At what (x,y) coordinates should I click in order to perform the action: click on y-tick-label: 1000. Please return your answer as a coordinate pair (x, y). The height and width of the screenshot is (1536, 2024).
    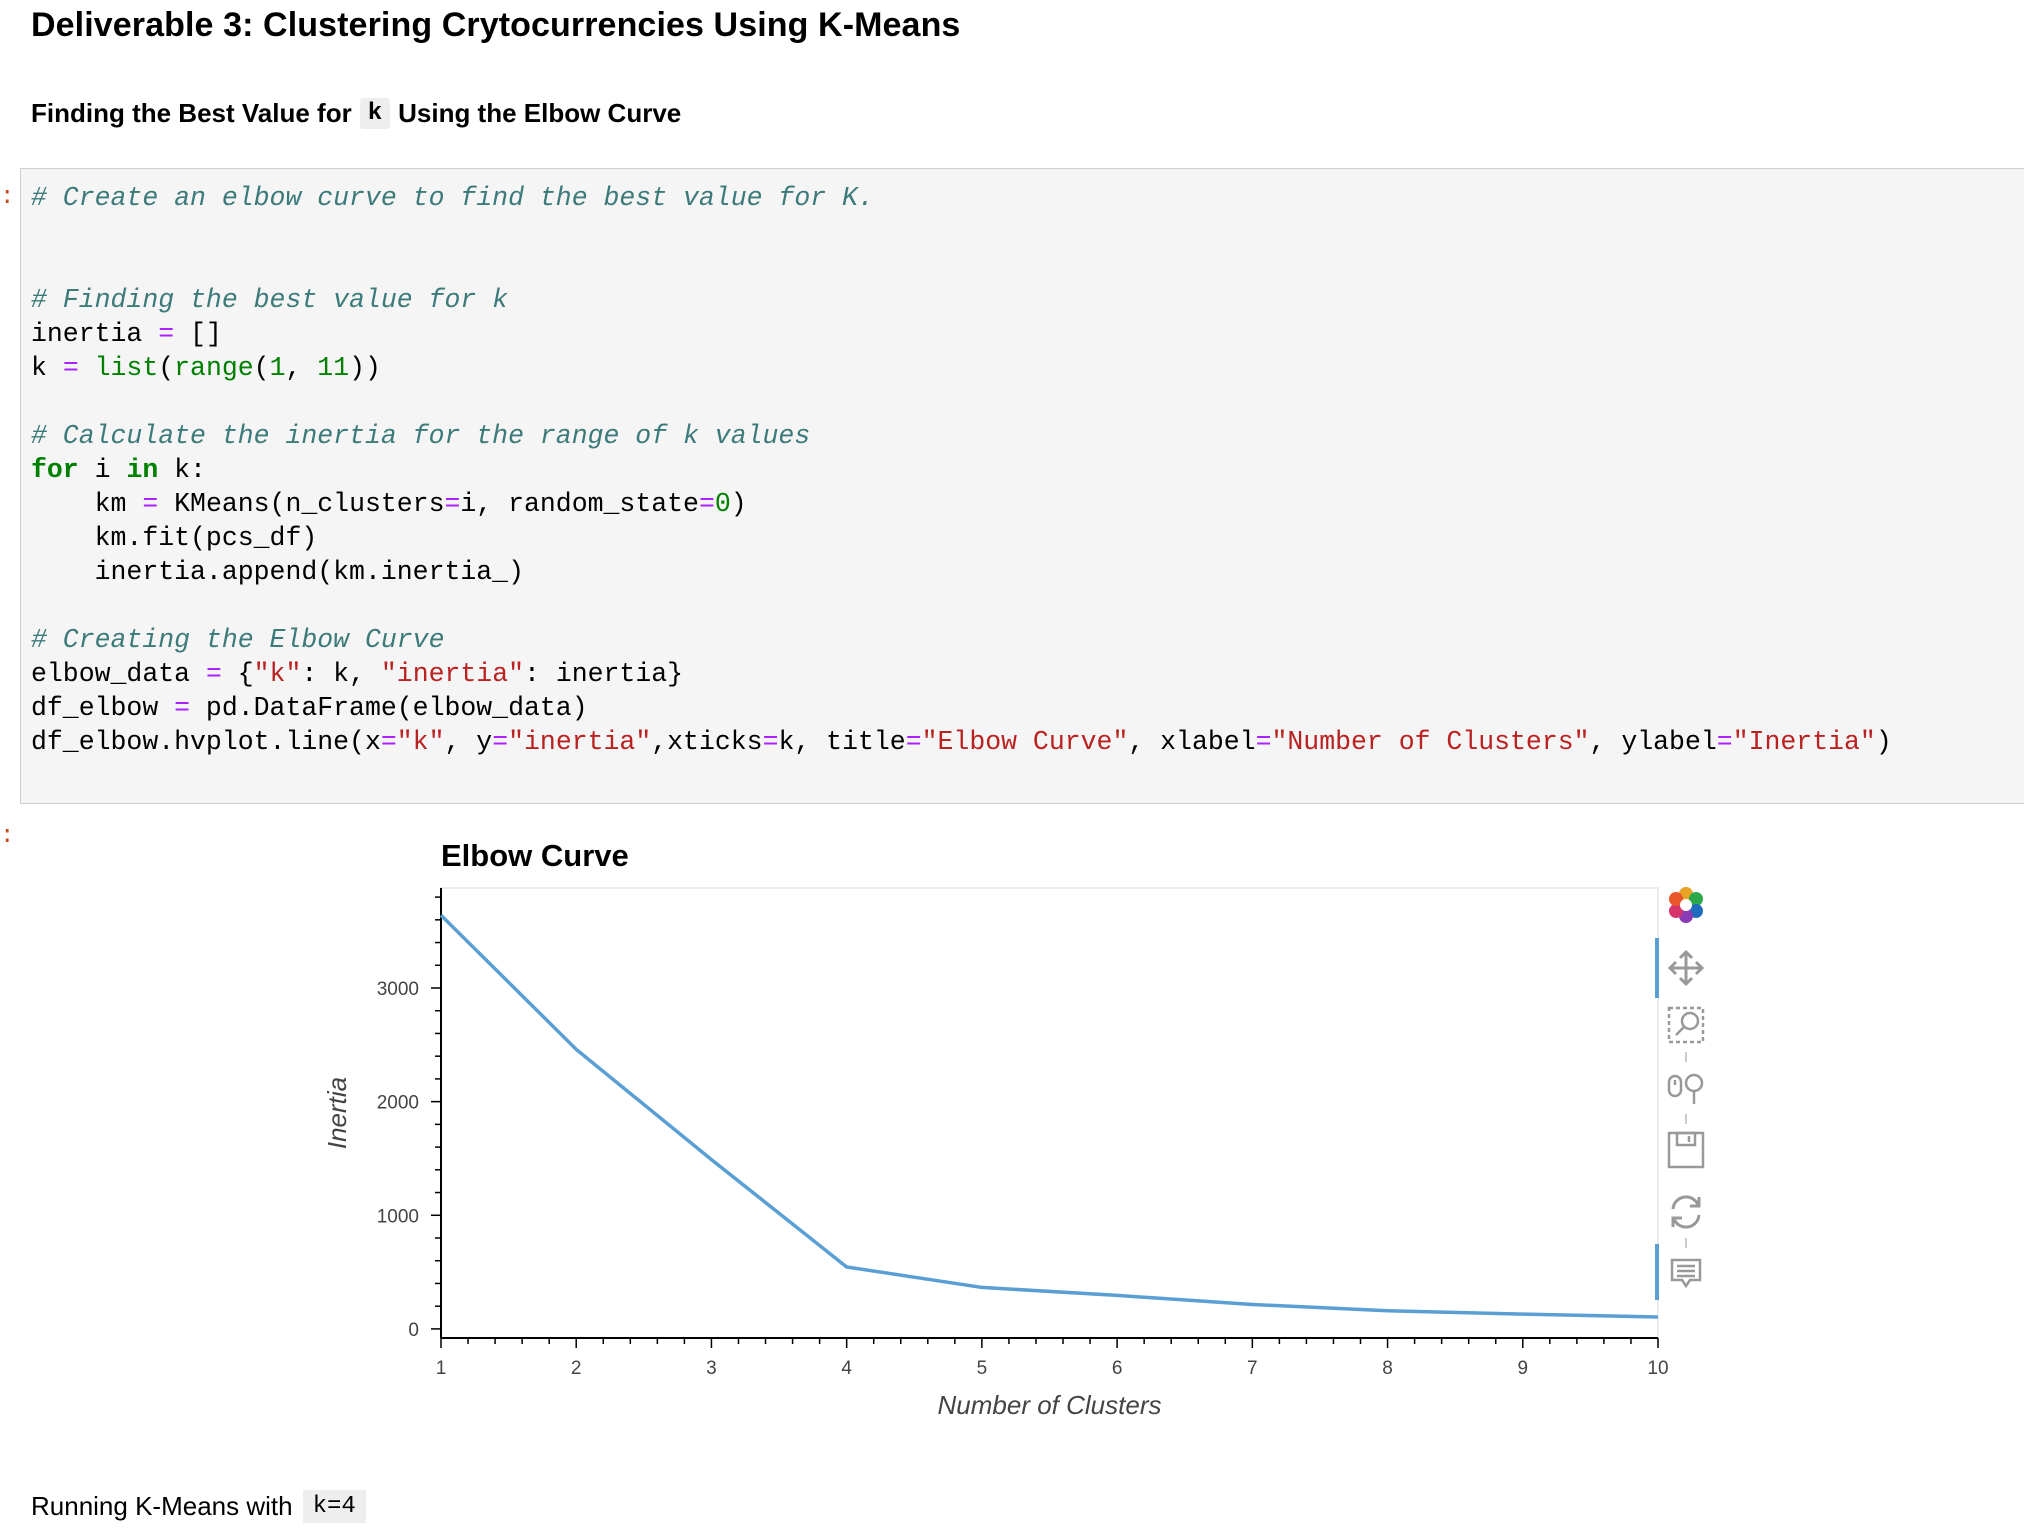
    Looking at the image, I should click on (398, 1216).